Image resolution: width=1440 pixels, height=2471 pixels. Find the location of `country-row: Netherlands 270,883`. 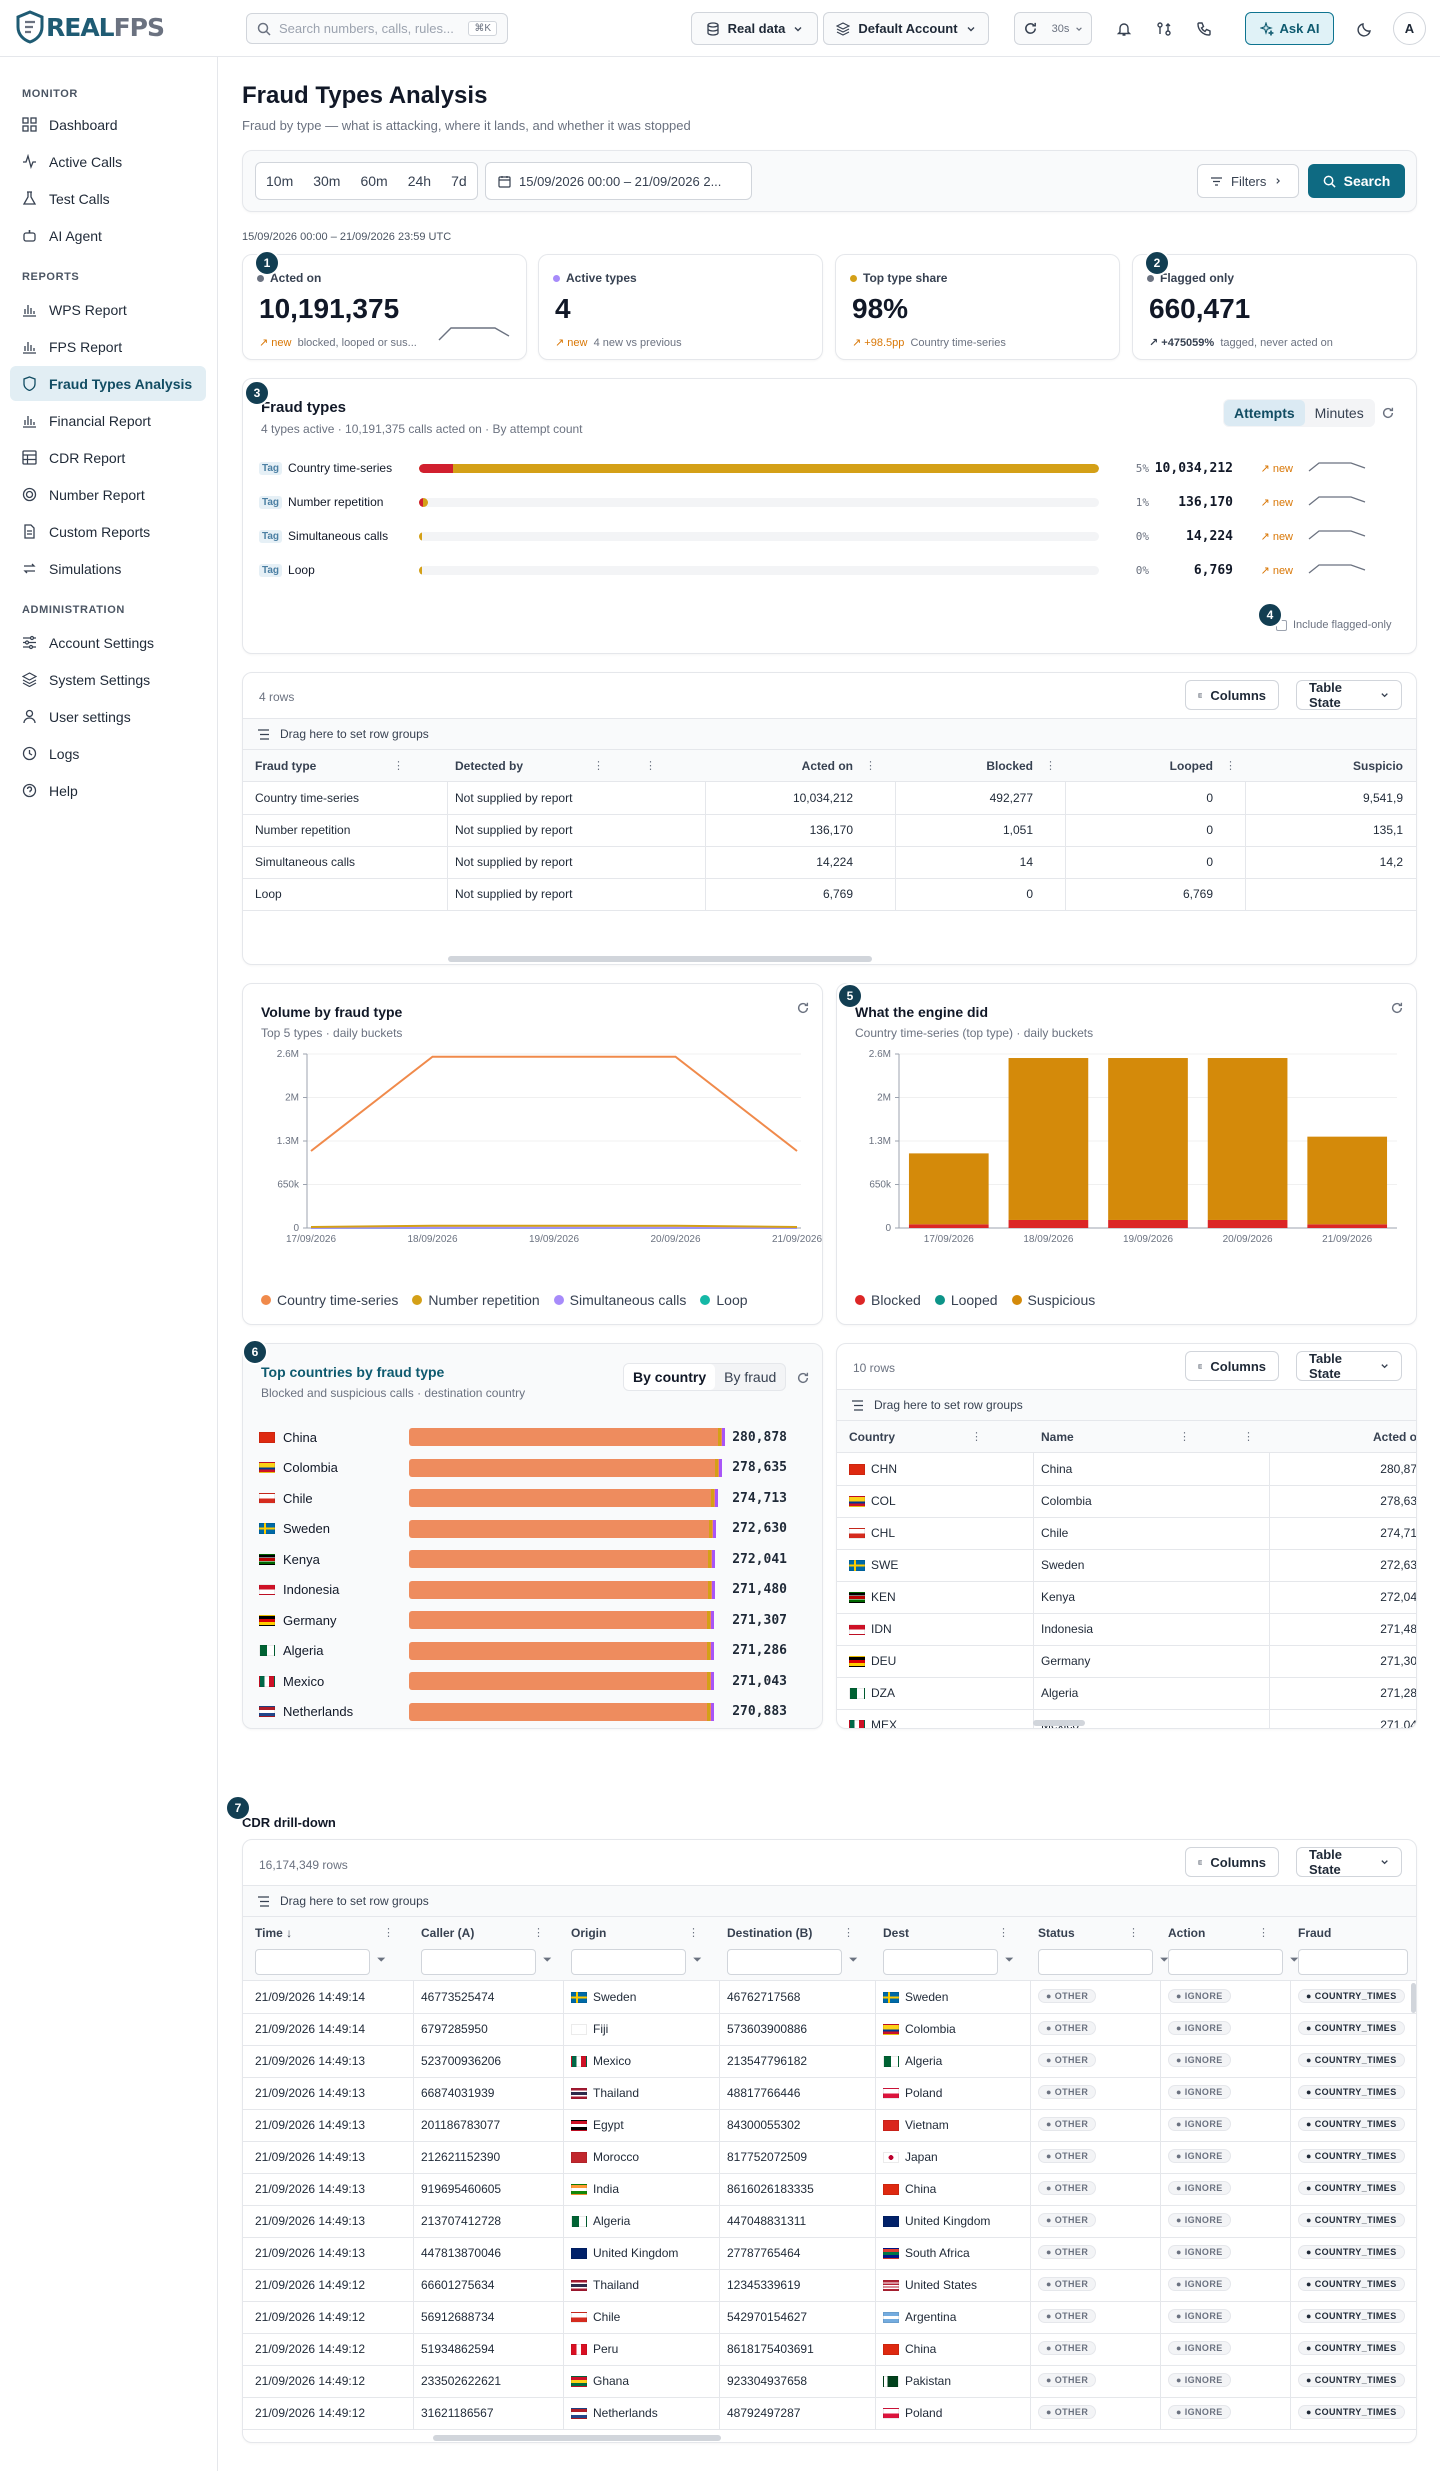

country-row: Netherlands 270,883 is located at coordinates (524, 1712).